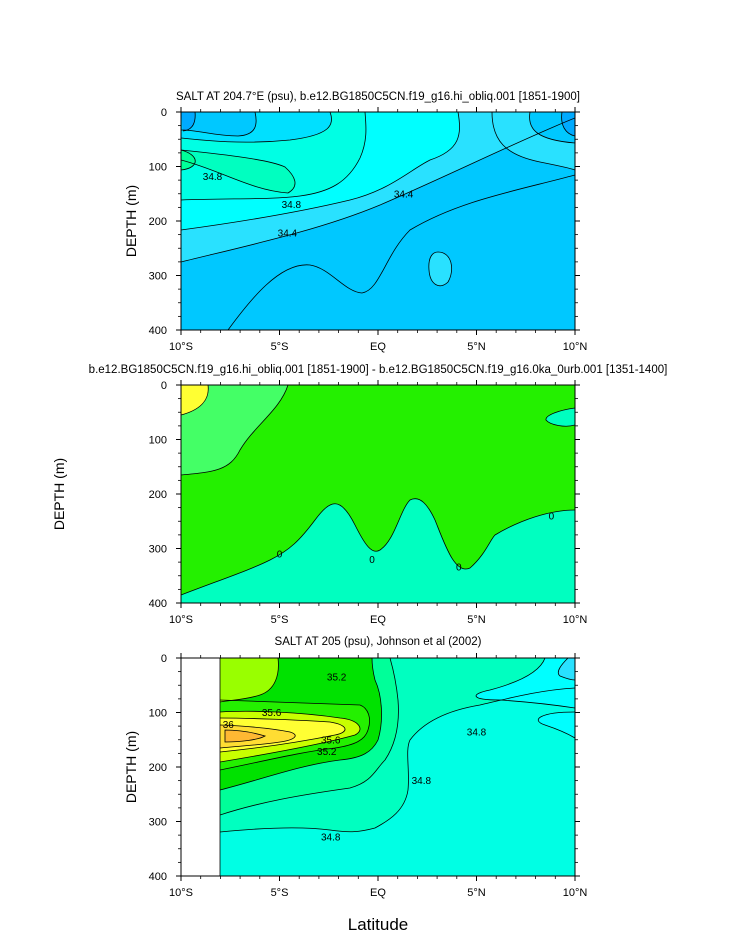 The height and width of the screenshot is (945, 733). I want to click on panel-3-contour-surface, so click(249, 680).